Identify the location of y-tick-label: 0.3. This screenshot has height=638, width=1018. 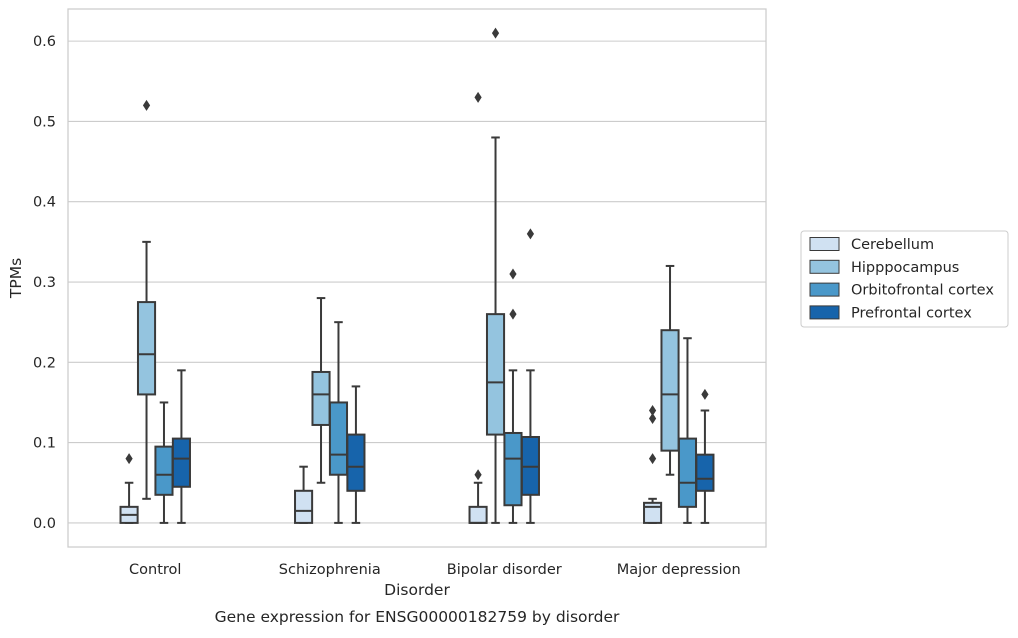
(44, 283).